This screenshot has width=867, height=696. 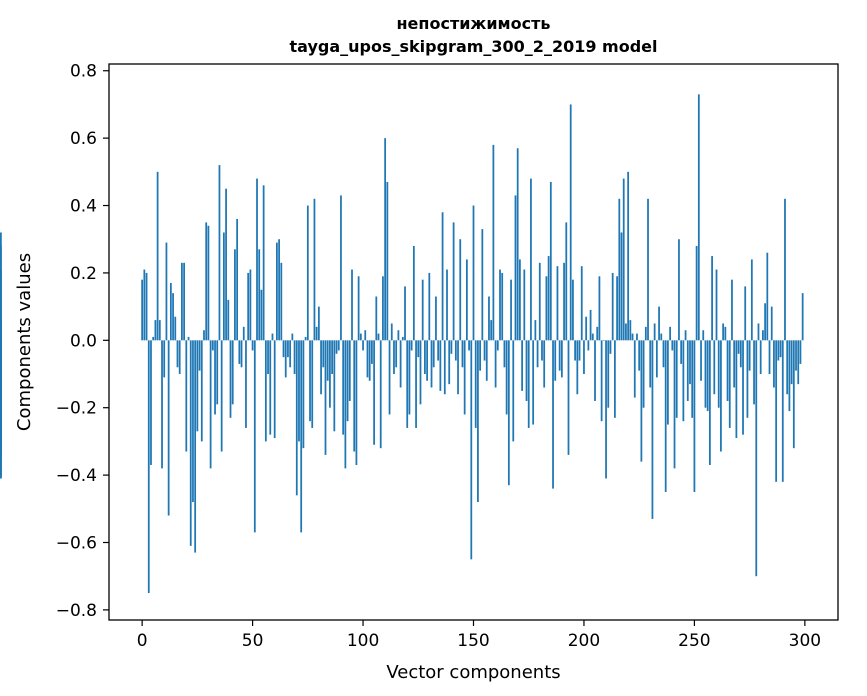 What do you see at coordinates (474, 46) in the screenshot?
I see `chart-subtitle: tayga_upos_skipgram_300_2_2019 model` at bounding box center [474, 46].